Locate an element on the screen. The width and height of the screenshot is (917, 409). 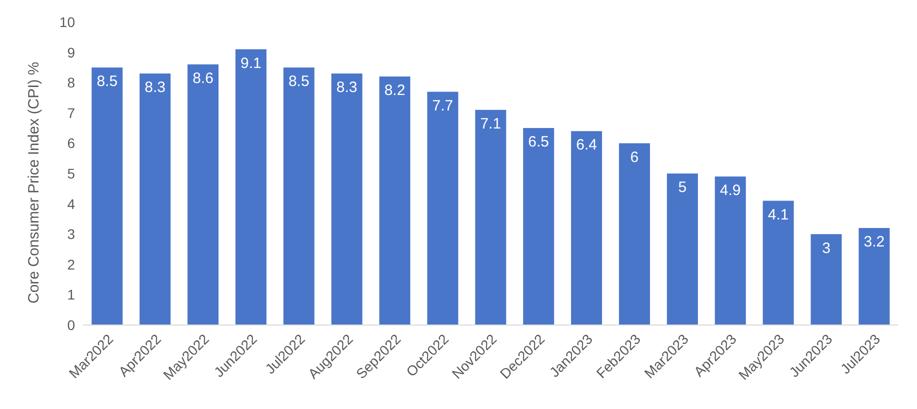
data-label: 6.5 is located at coordinates (539, 142).